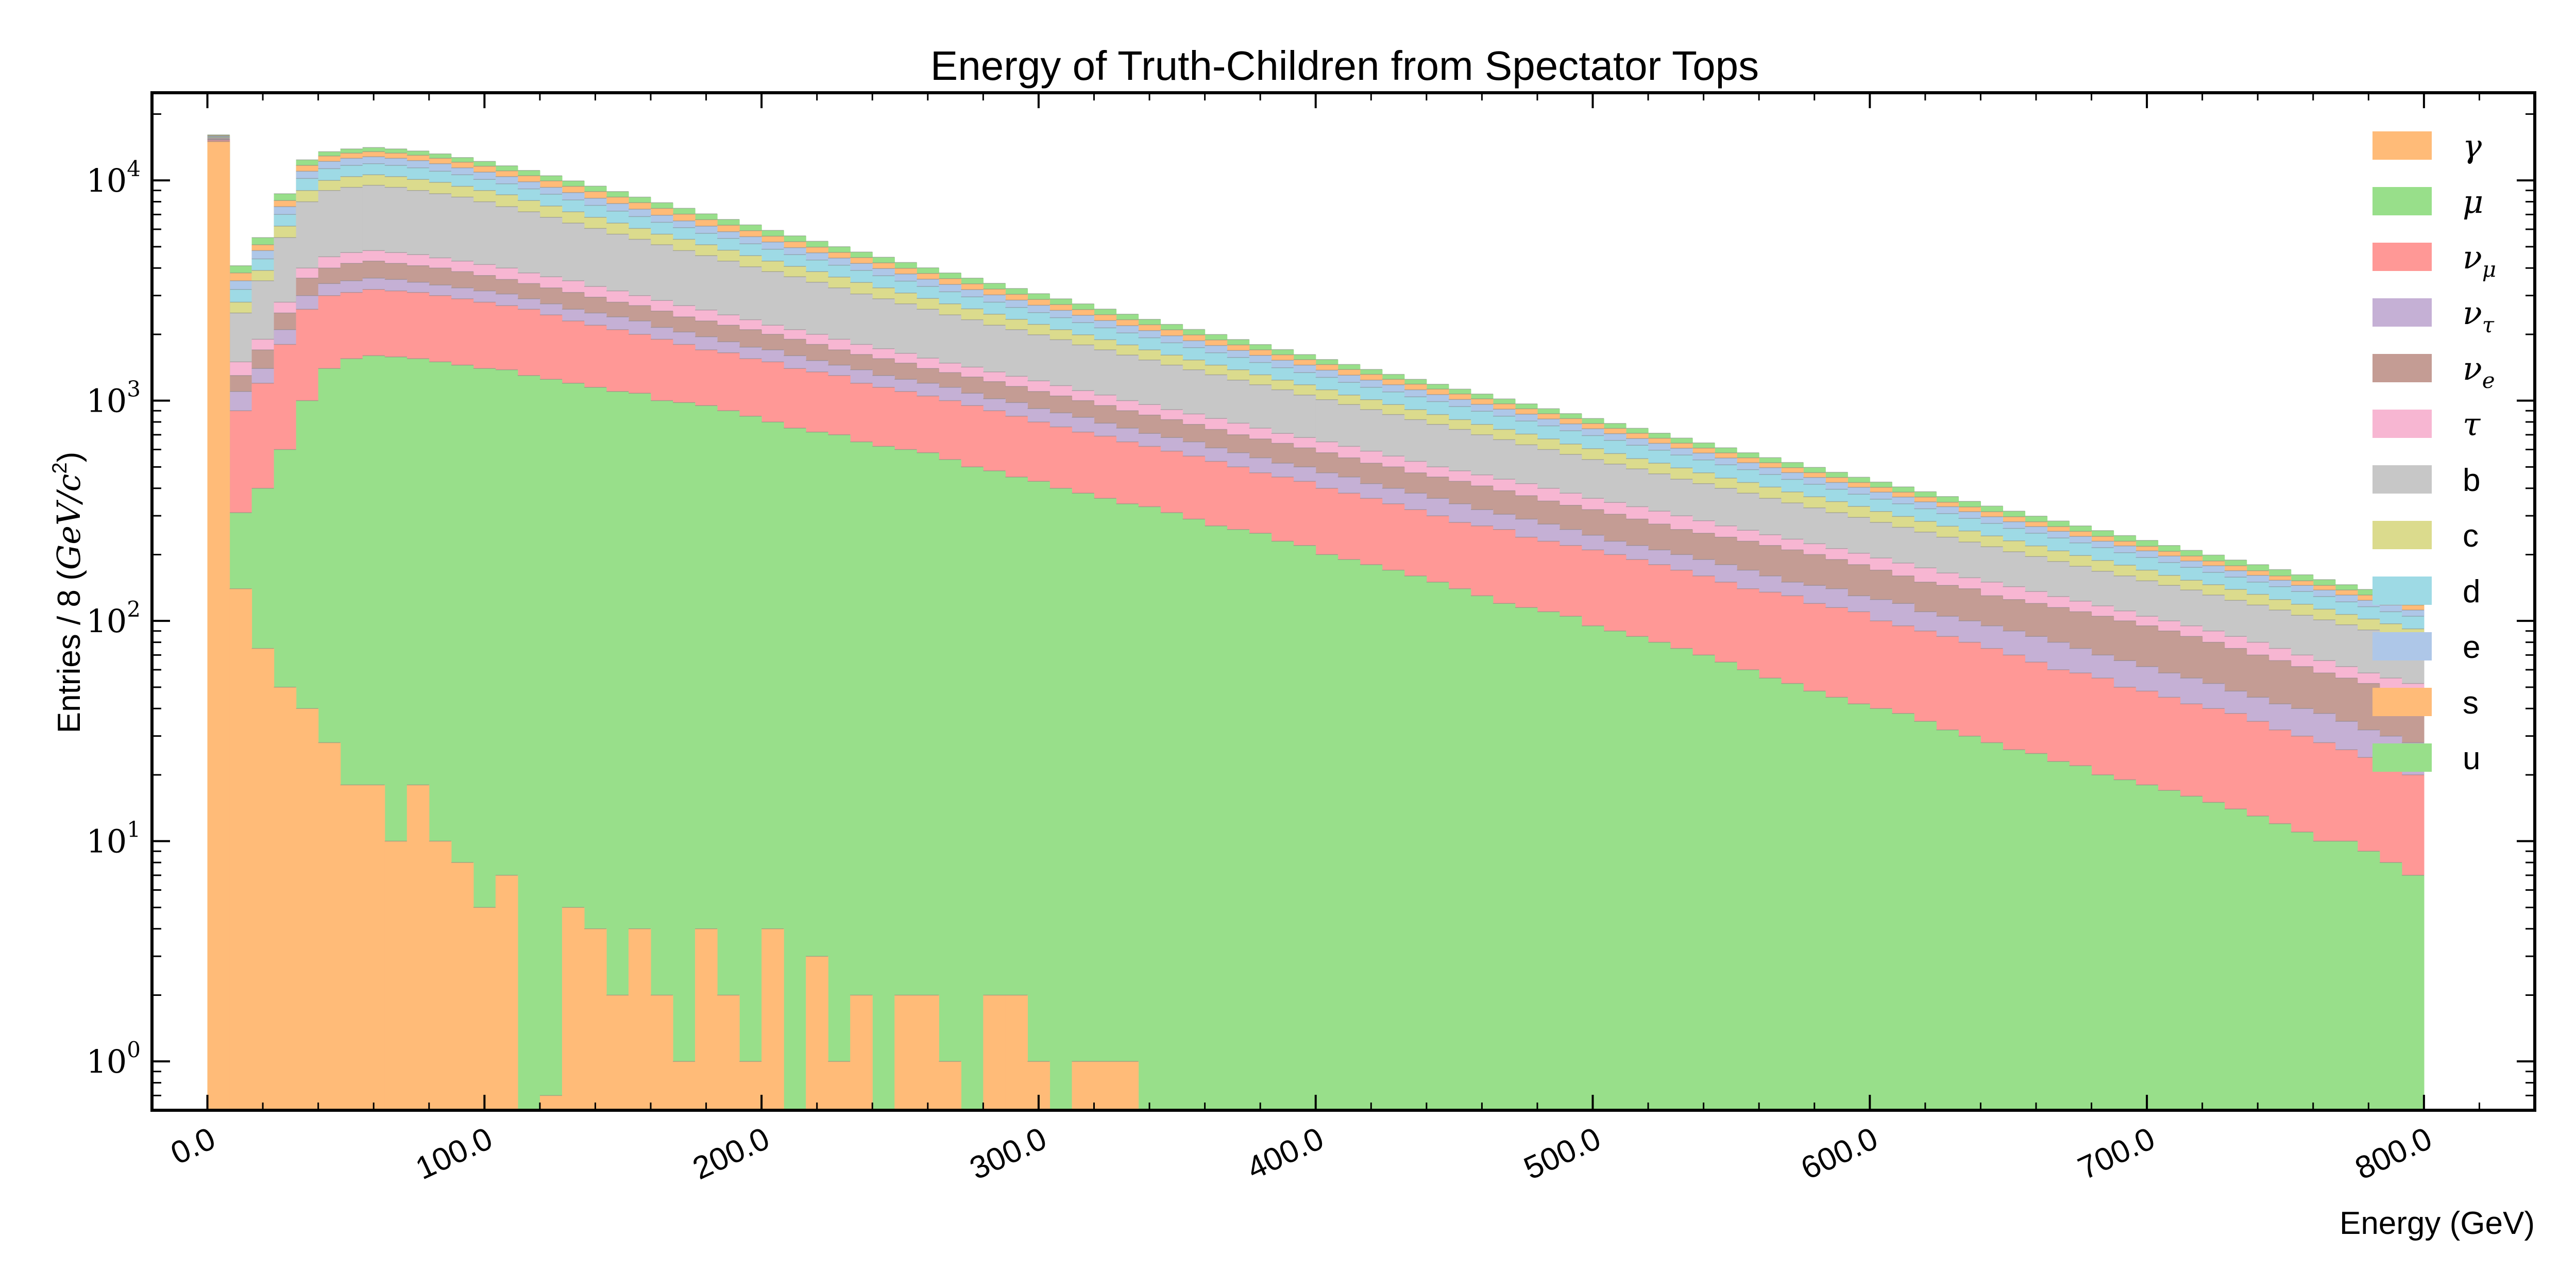 Image resolution: width=2576 pixels, height=1288 pixels. Describe the element at coordinates (2479, 371) in the screenshot. I see `legend-label: νe` at that location.